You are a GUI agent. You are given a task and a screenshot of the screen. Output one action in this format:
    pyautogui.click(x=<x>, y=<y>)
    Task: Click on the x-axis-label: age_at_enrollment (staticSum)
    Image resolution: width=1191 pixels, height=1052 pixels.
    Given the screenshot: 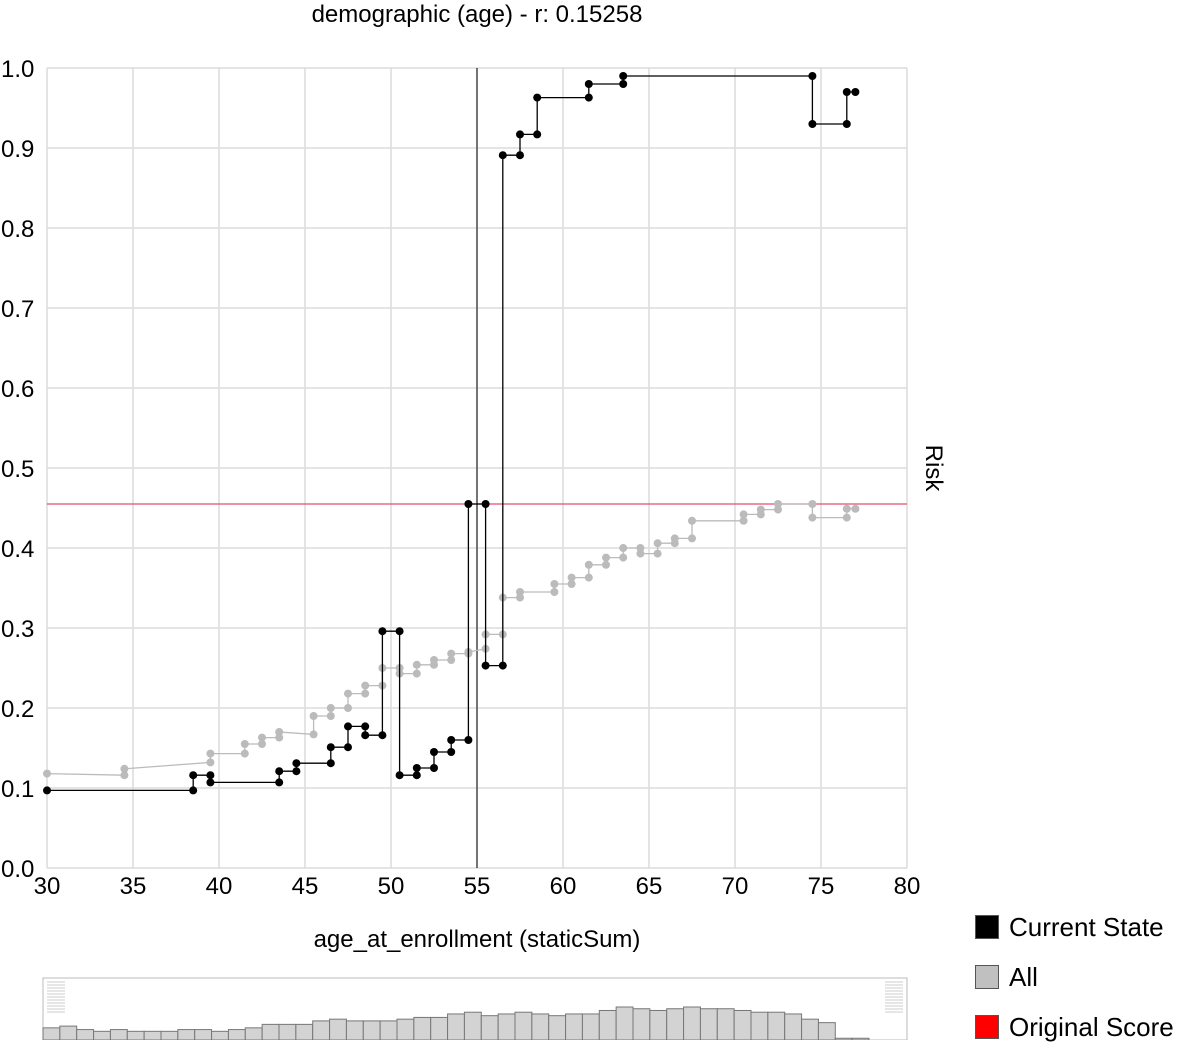 What is the action you would take?
    pyautogui.click(x=477, y=939)
    